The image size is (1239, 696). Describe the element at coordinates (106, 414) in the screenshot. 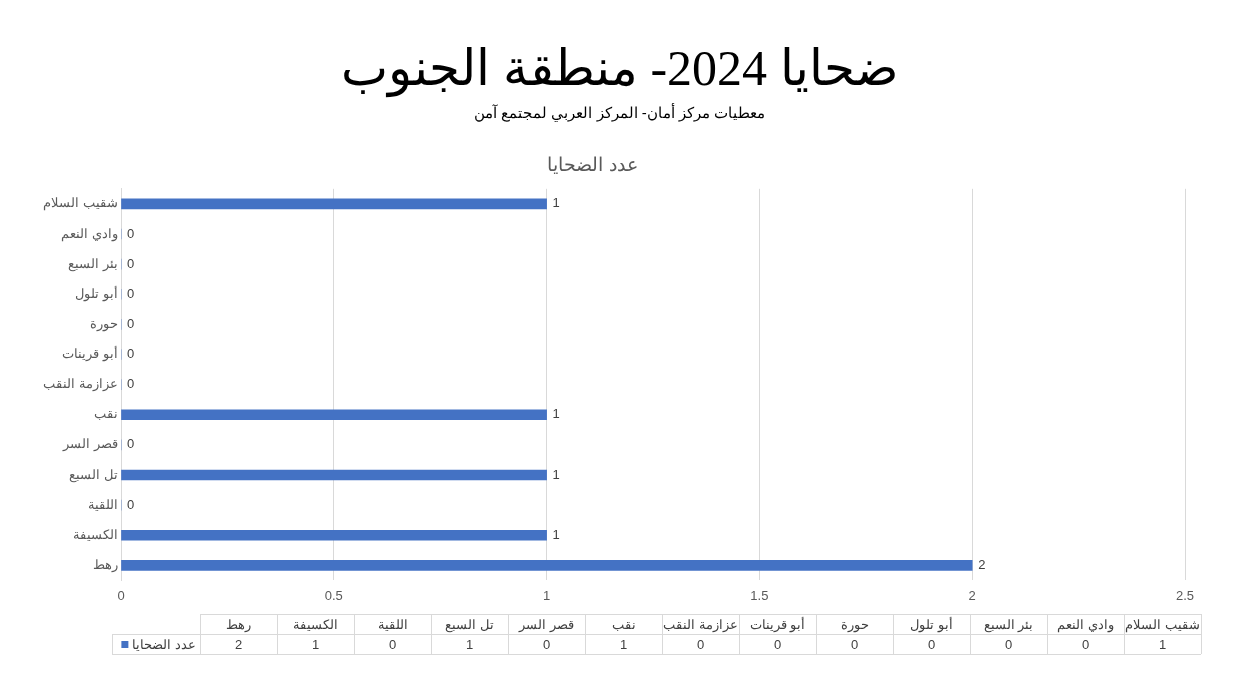

I see `y-tick-label: نقب` at that location.